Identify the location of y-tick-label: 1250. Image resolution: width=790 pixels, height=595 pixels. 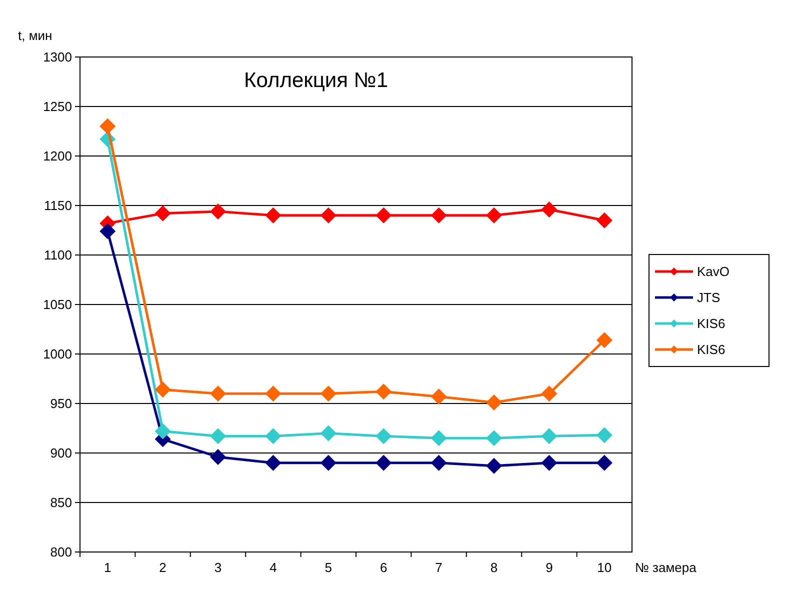
(57, 106).